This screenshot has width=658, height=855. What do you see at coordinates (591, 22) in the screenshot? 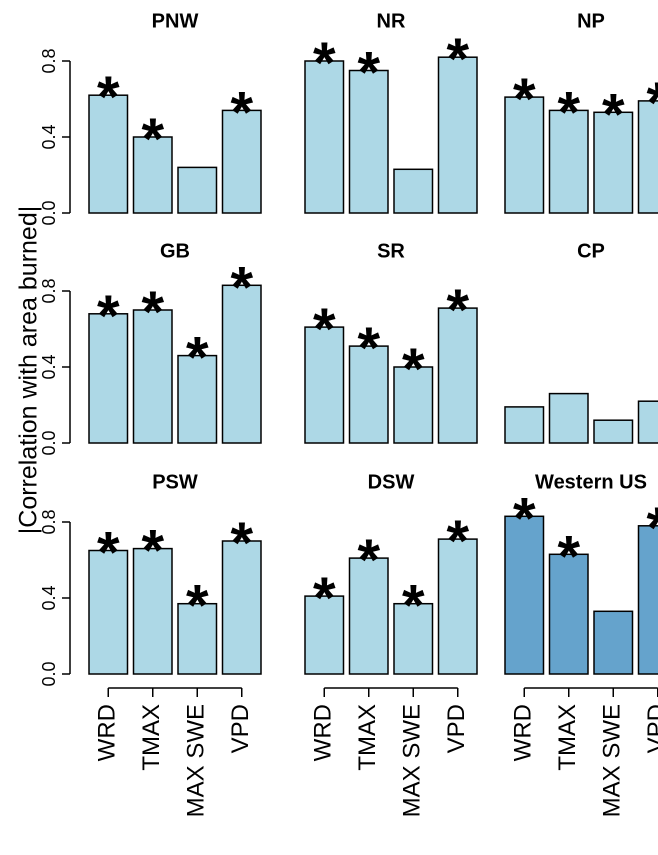
I see `panel-title: NP` at bounding box center [591, 22].